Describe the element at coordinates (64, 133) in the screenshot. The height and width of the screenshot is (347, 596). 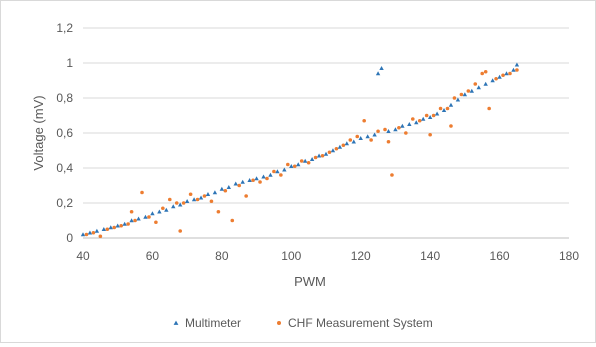
I see `y-tick-label: 0,6` at that location.